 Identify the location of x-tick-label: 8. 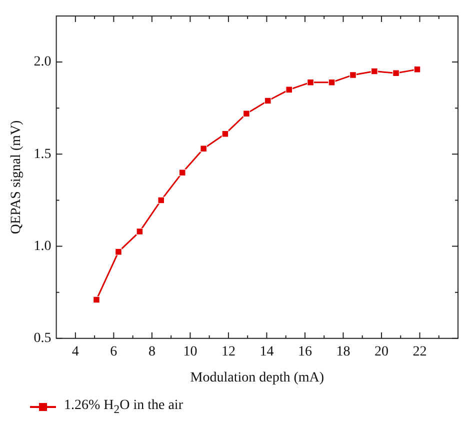
(152, 352).